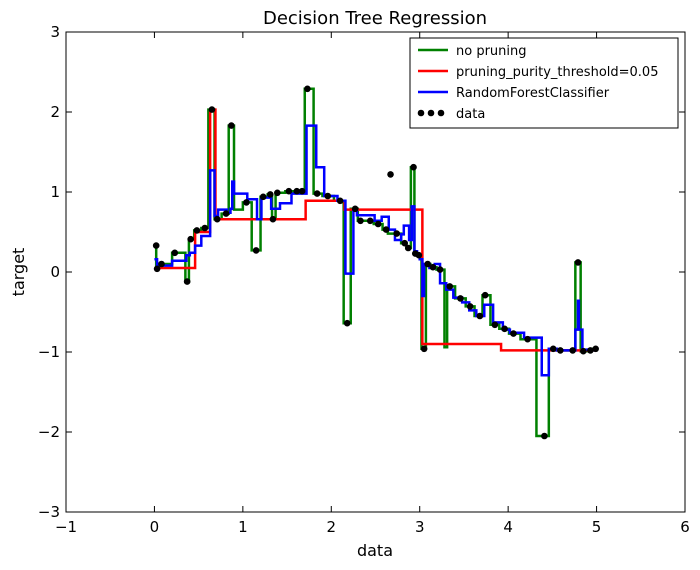 This screenshot has height=570, width=700. Describe the element at coordinates (49, 352) in the screenshot. I see `y-tick-label: −1` at that location.